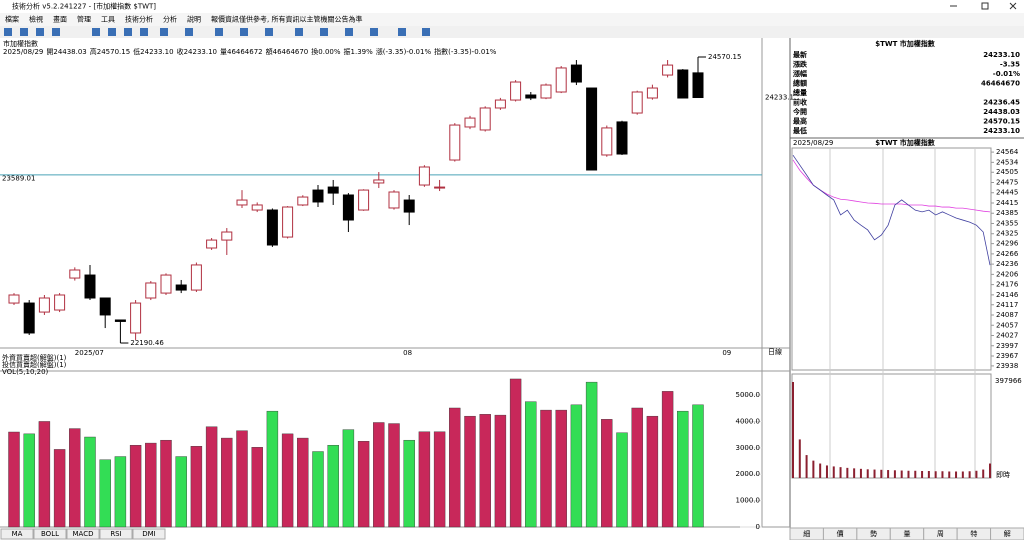 The width and height of the screenshot is (1024, 540). I want to click on tab-label: 勢, so click(873, 533).